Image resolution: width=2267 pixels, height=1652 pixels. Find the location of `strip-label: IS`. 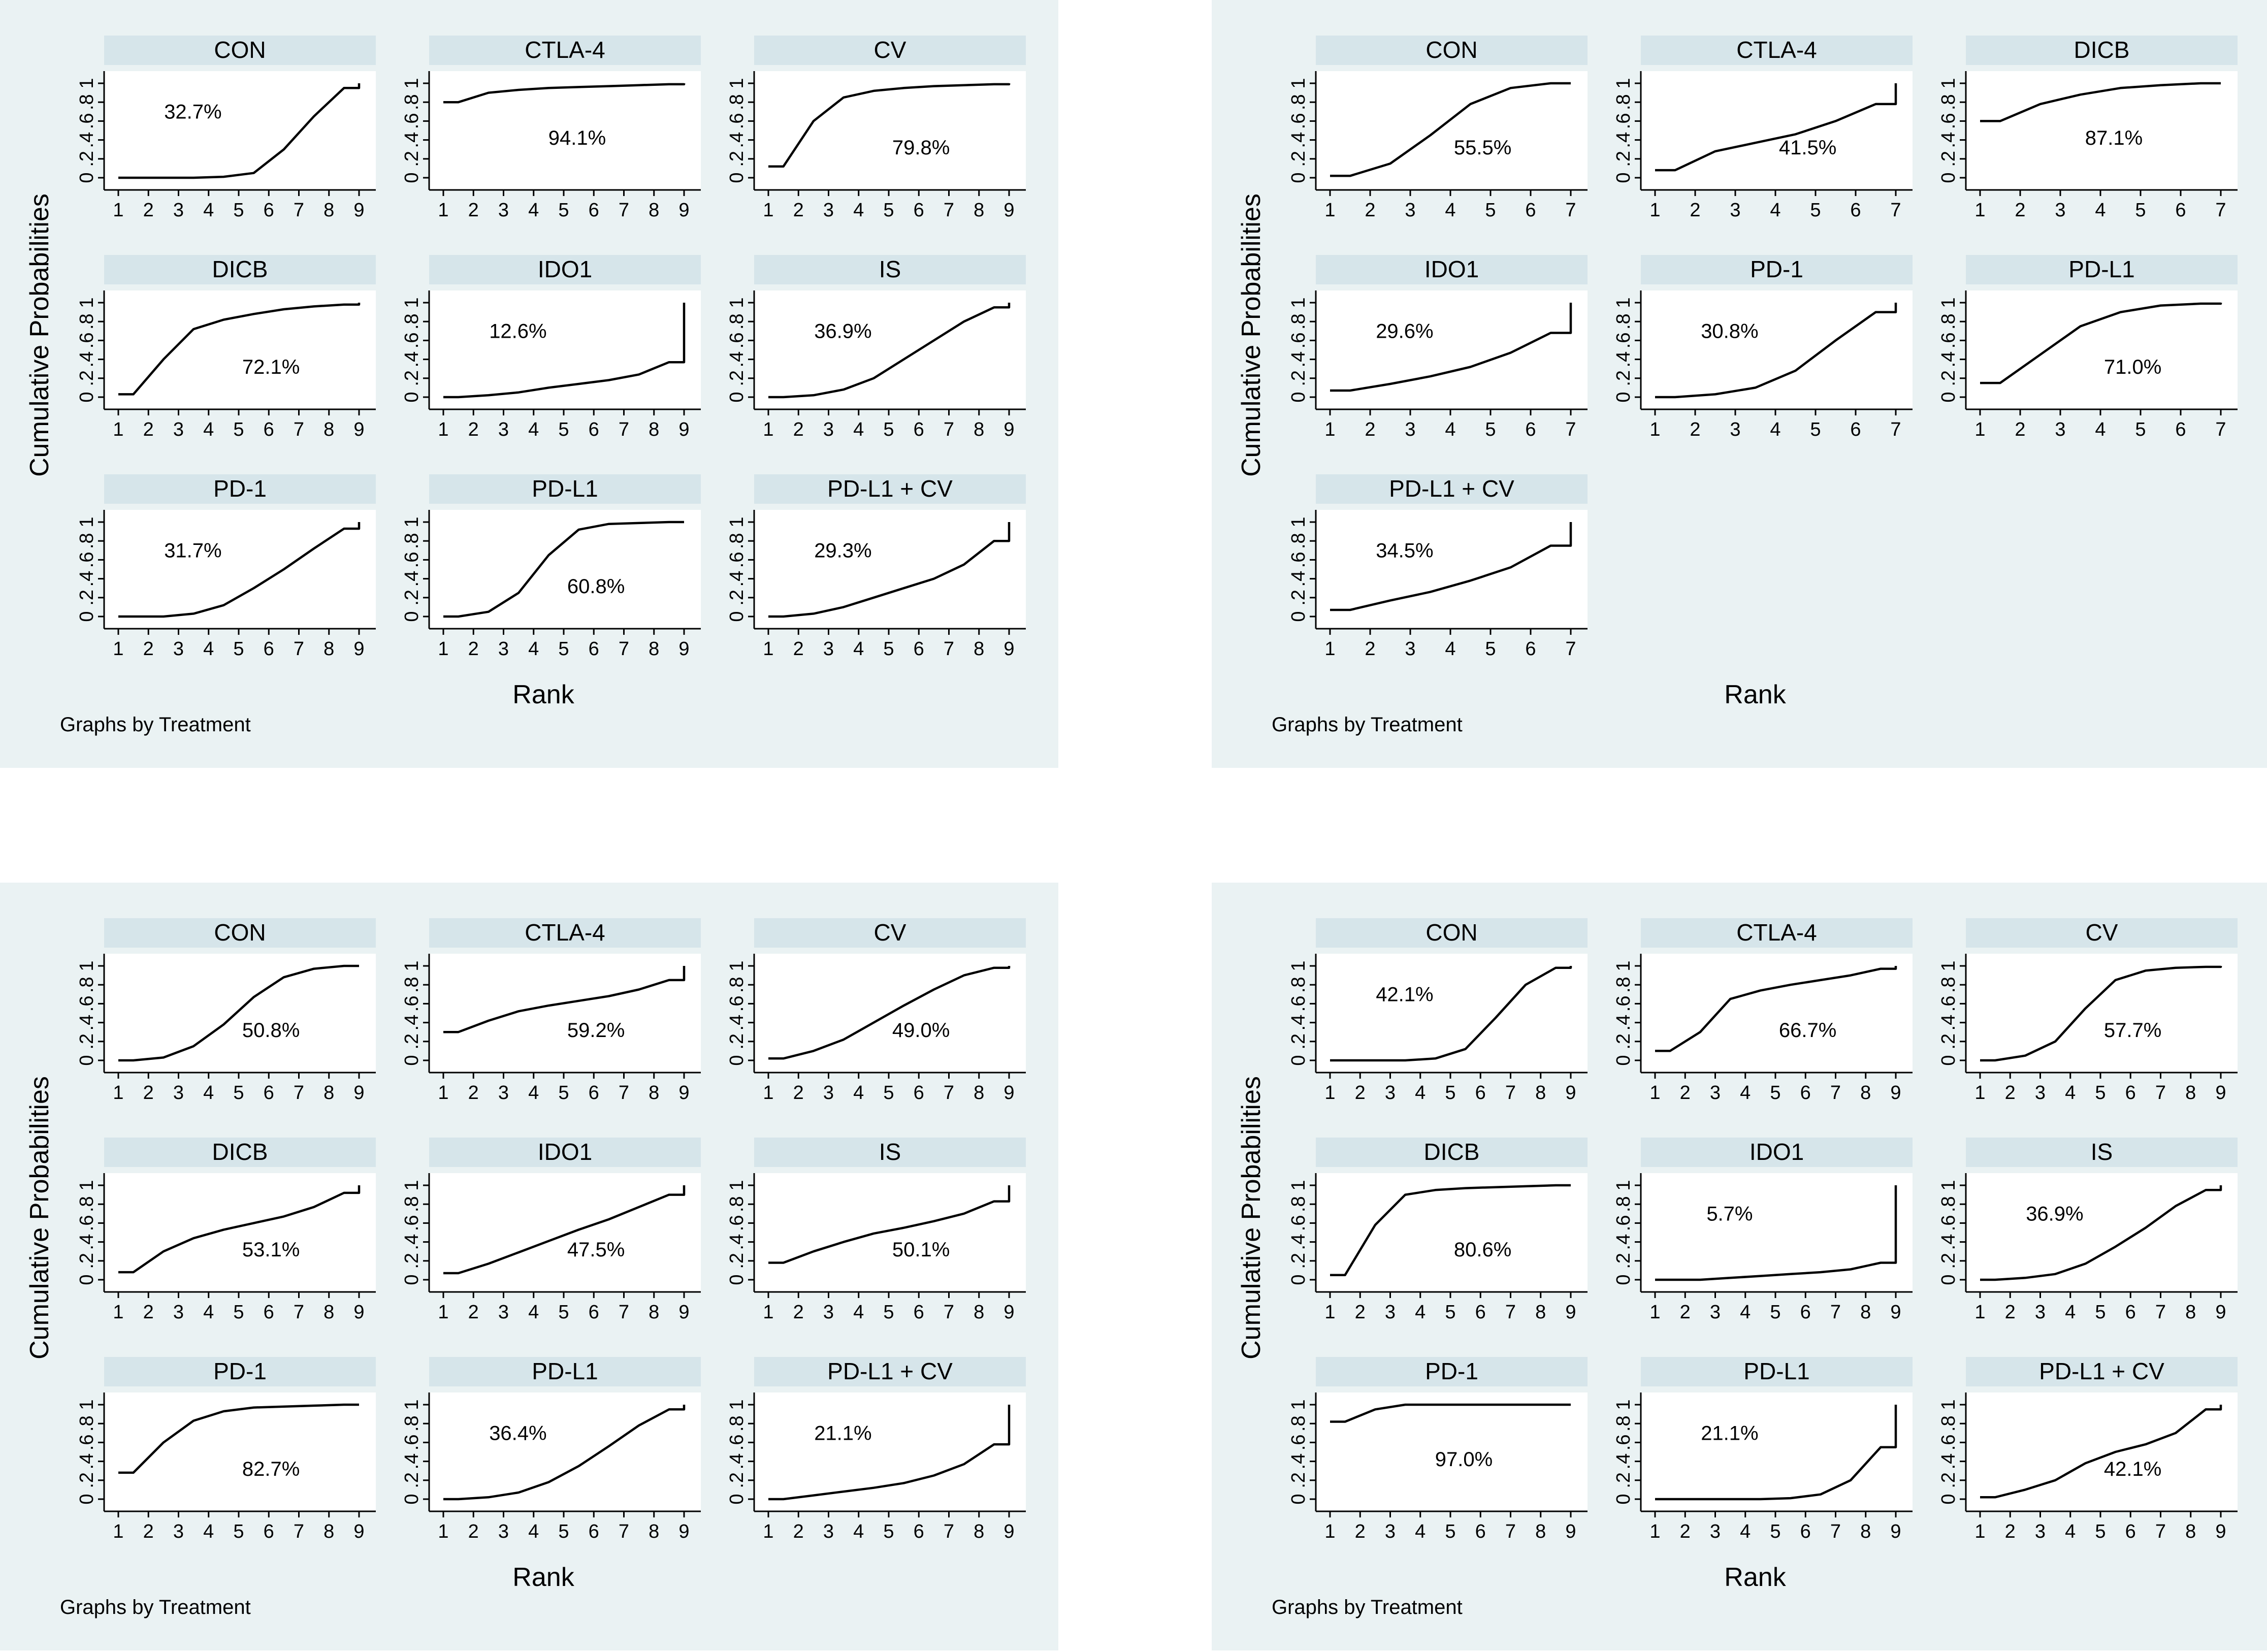

strip-label: IS is located at coordinates (890, 269).